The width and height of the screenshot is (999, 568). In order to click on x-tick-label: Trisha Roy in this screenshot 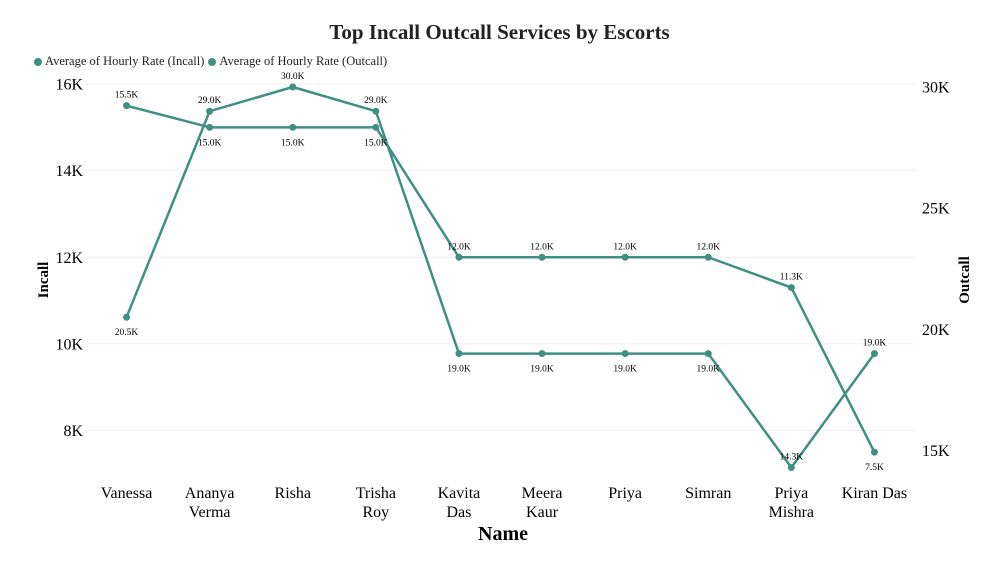, I will do `click(376, 503)`.